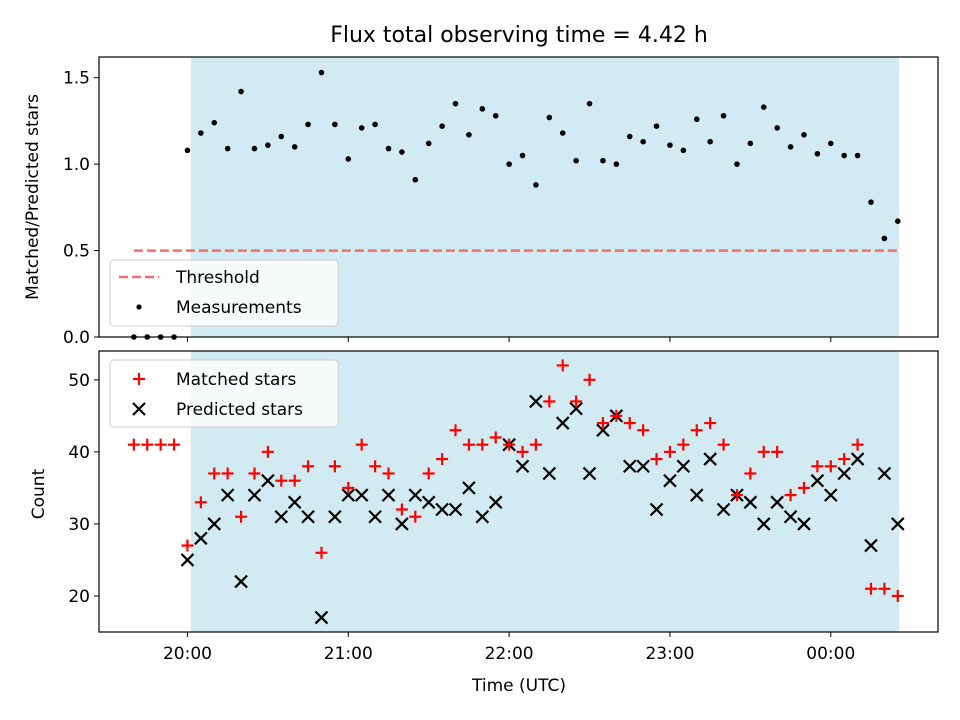 The image size is (960, 720). I want to click on x-tick-label: 20:00, so click(187, 654).